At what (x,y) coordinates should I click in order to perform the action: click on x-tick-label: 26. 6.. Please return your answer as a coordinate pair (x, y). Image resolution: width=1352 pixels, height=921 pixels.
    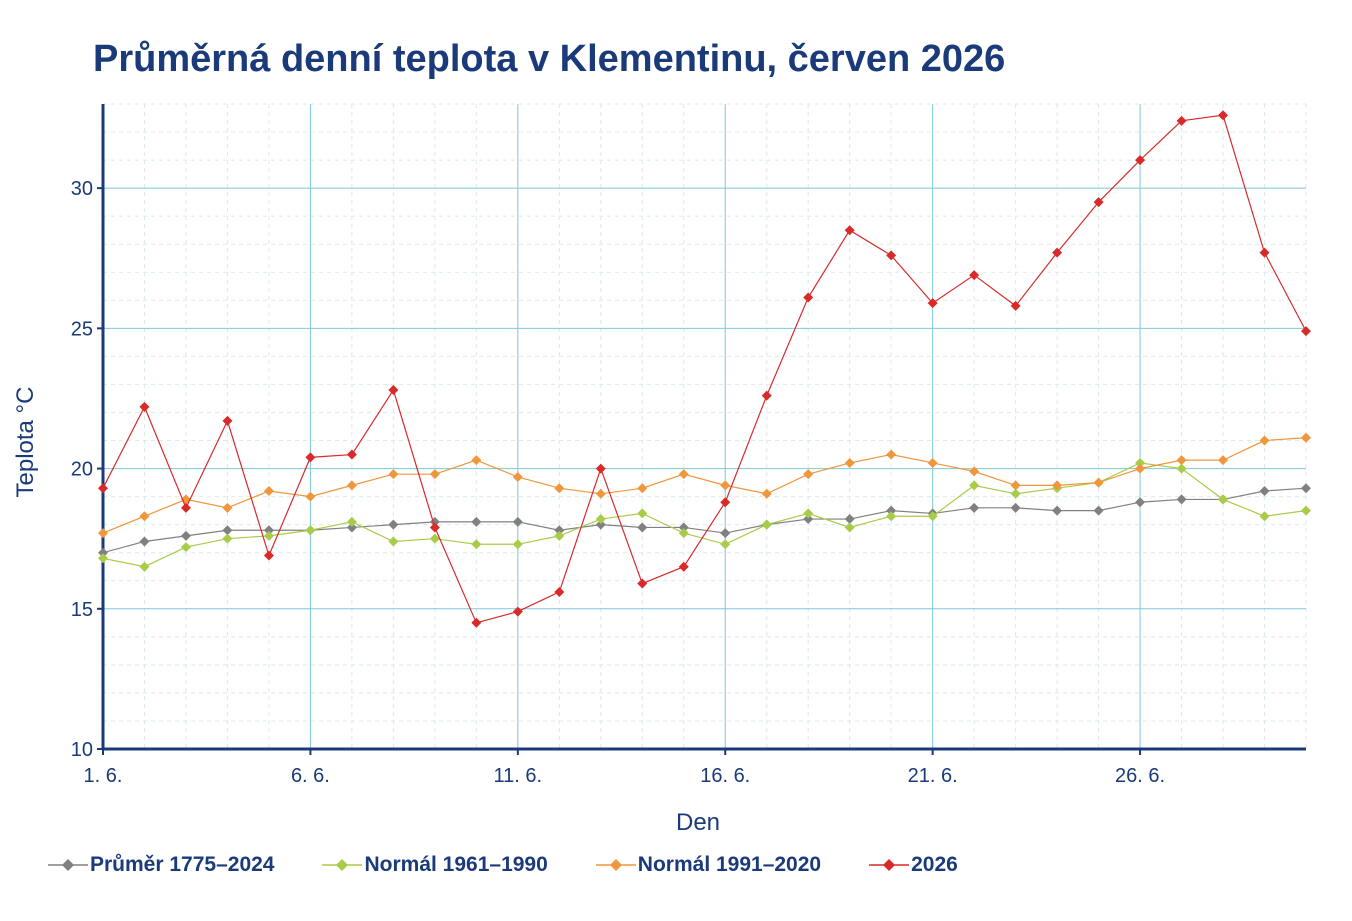
    Looking at the image, I should click on (1140, 776).